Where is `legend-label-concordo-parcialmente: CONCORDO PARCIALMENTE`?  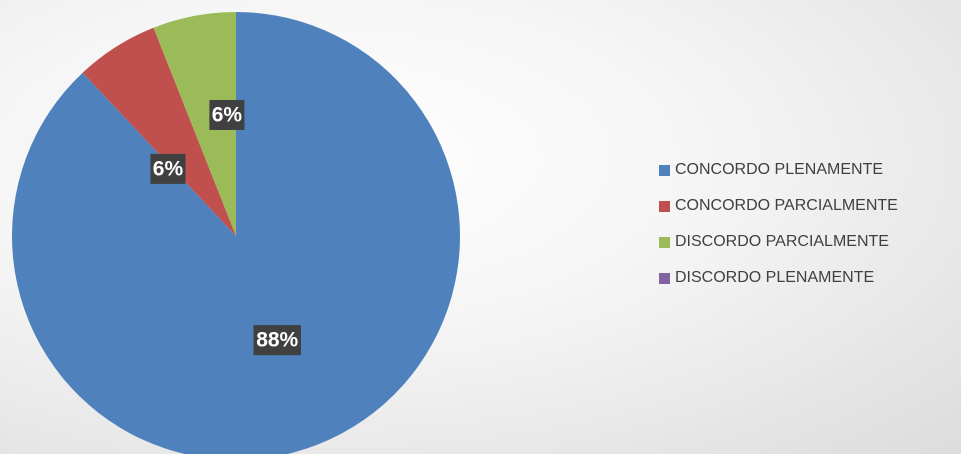
legend-label-concordo-parcialmente: CONCORDO PARCIALMENTE is located at coordinates (786, 205).